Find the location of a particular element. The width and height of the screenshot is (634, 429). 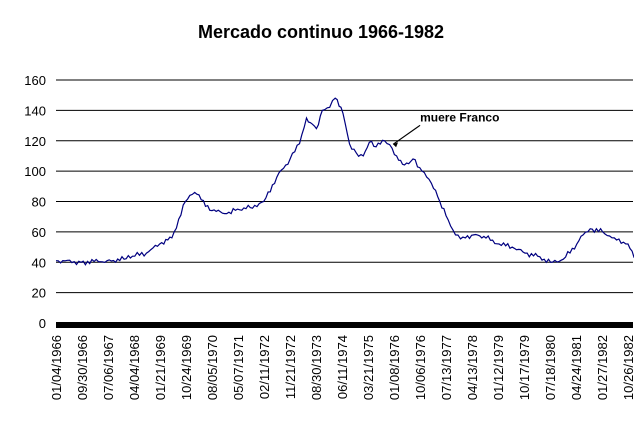

x-tick-label: 04/24/1981 is located at coordinates (576, 367).